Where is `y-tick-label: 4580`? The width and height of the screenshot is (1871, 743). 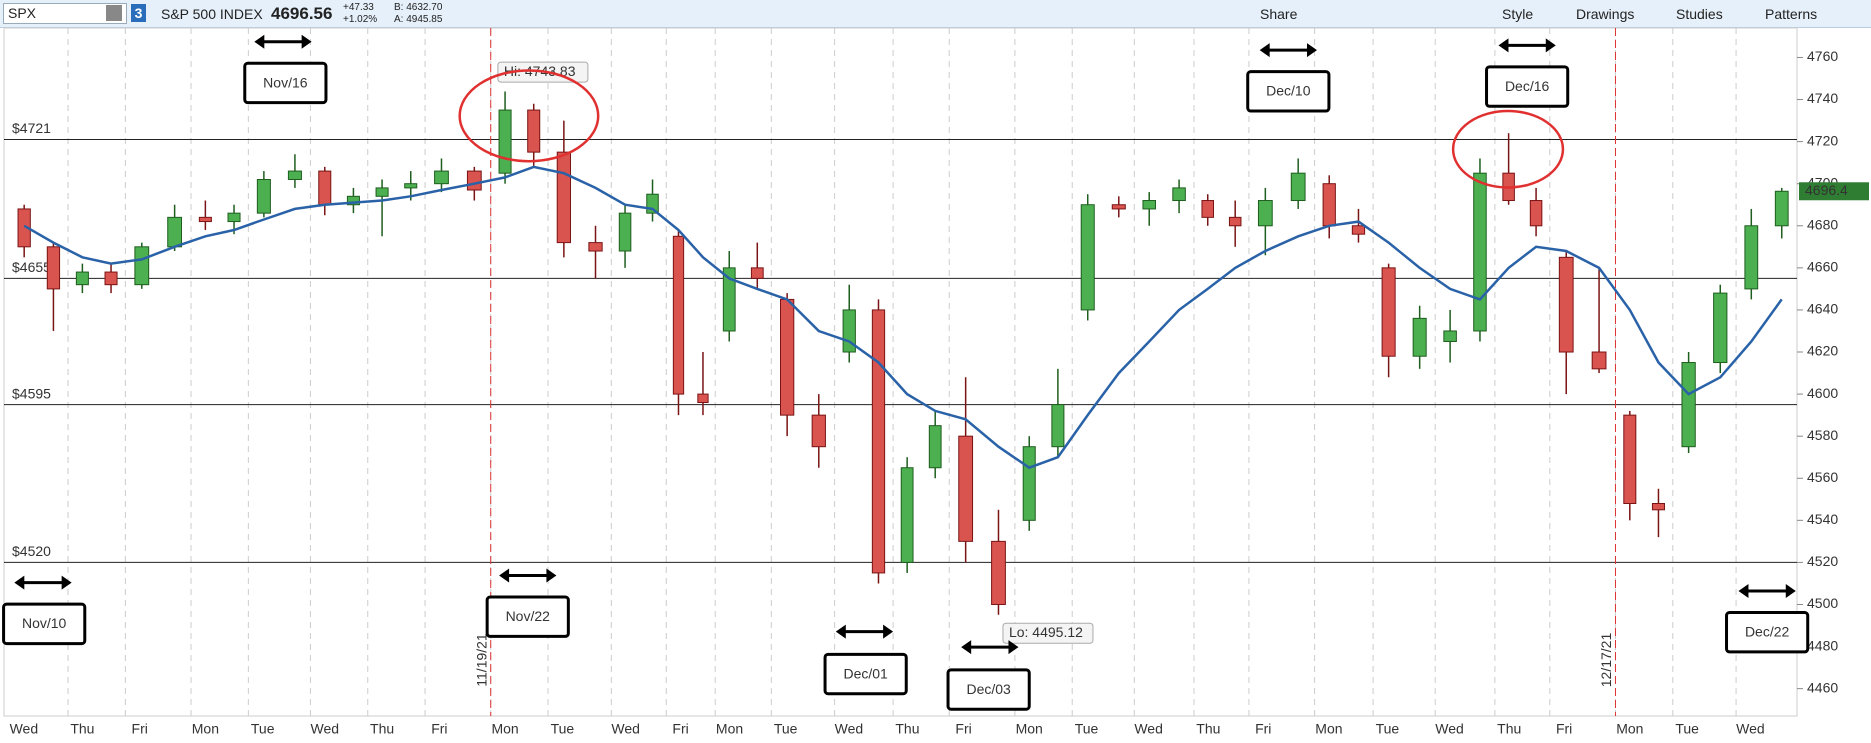 y-tick-label: 4580 is located at coordinates (1822, 435).